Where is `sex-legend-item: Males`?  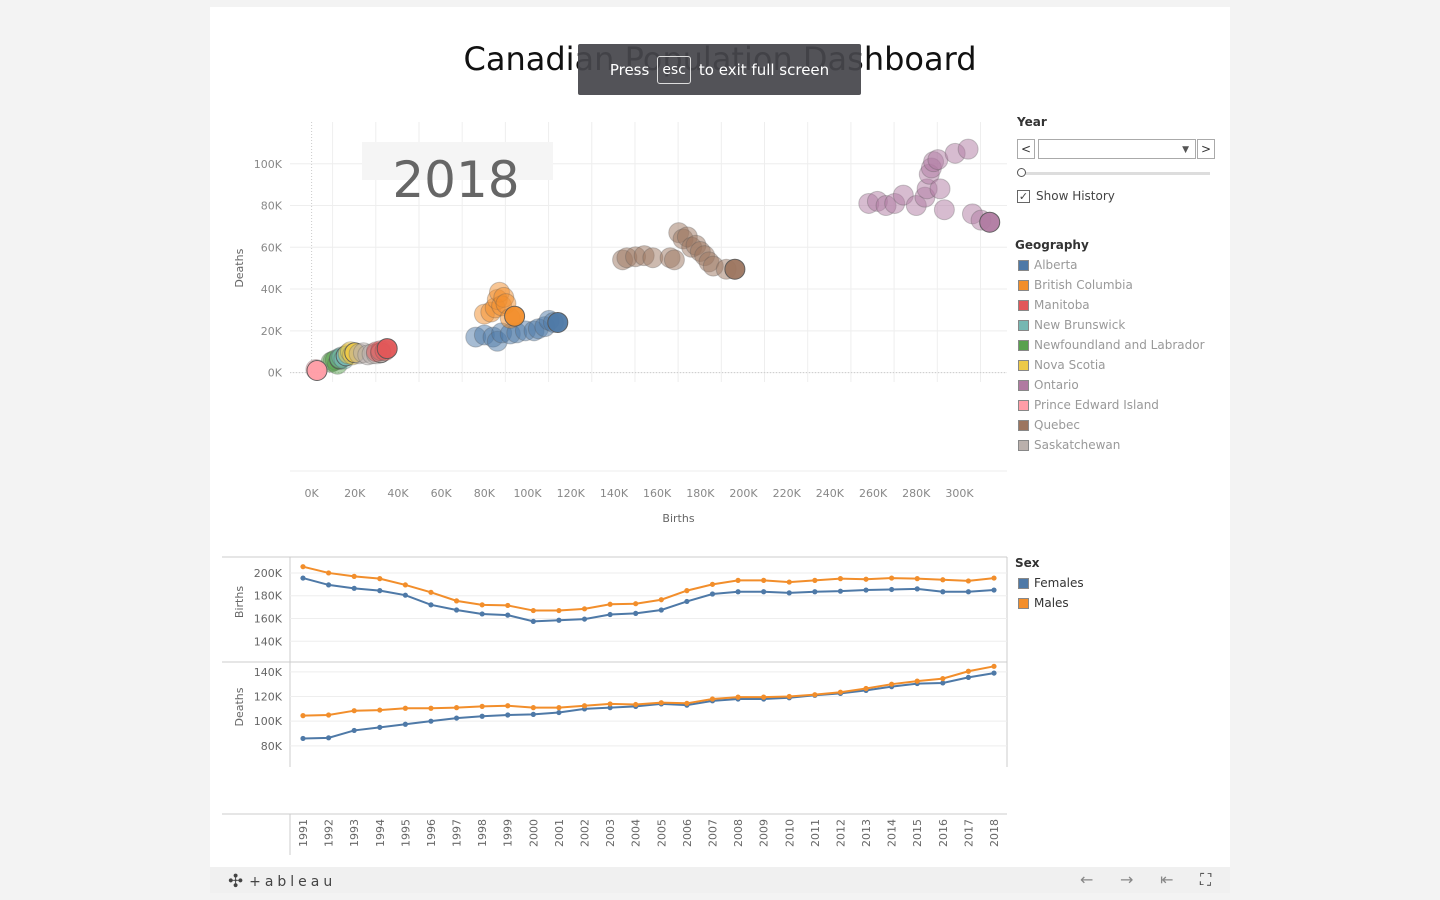 sex-legend-item: Males is located at coordinates (1043, 603).